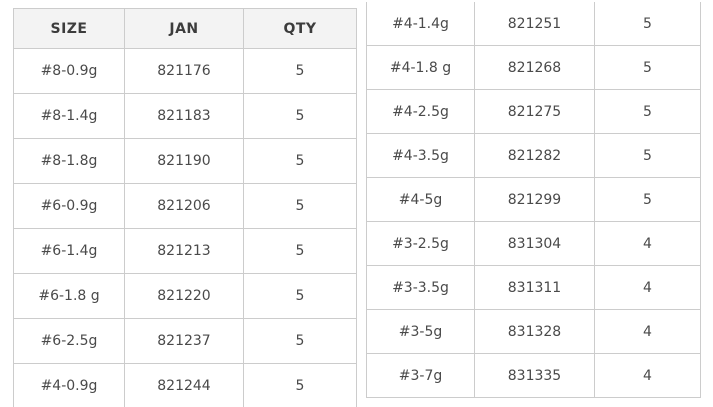 This screenshot has width=713, height=407. I want to click on jan-cell: 821251, so click(534, 24).